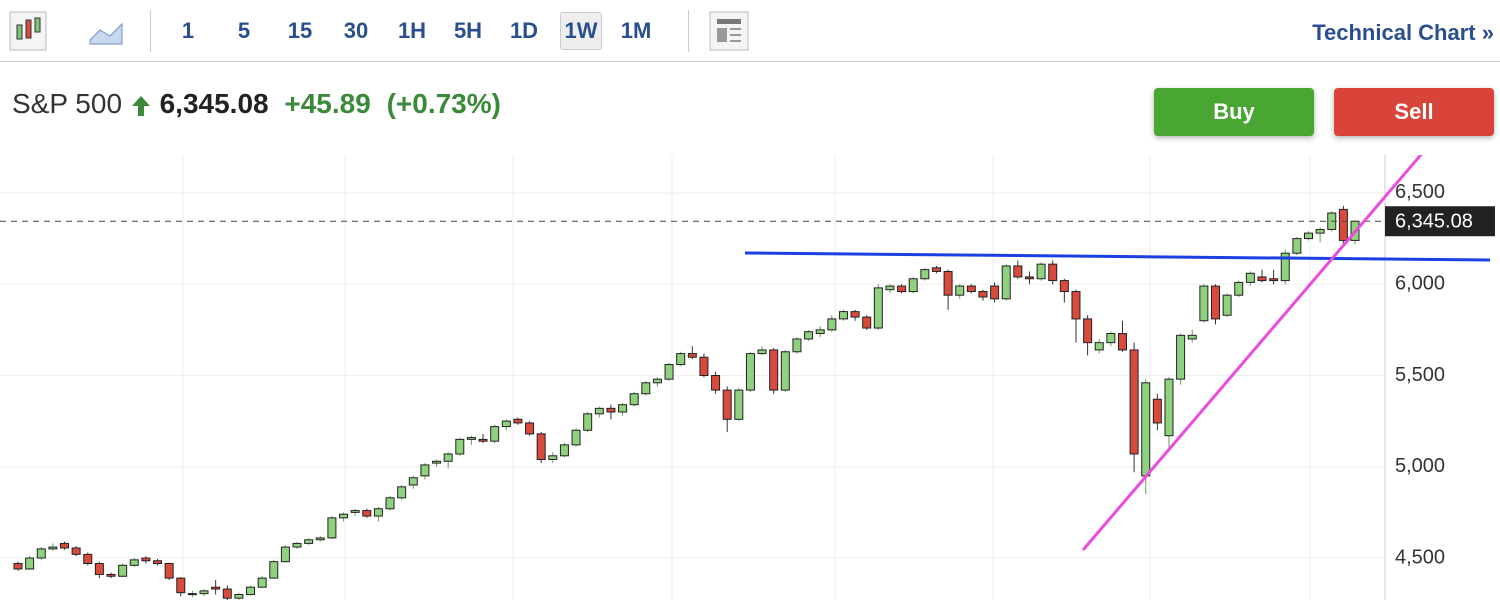 This screenshot has width=1500, height=600. Describe the element at coordinates (443, 103) in the screenshot. I see `change-pct: (+0.73%)` at that location.